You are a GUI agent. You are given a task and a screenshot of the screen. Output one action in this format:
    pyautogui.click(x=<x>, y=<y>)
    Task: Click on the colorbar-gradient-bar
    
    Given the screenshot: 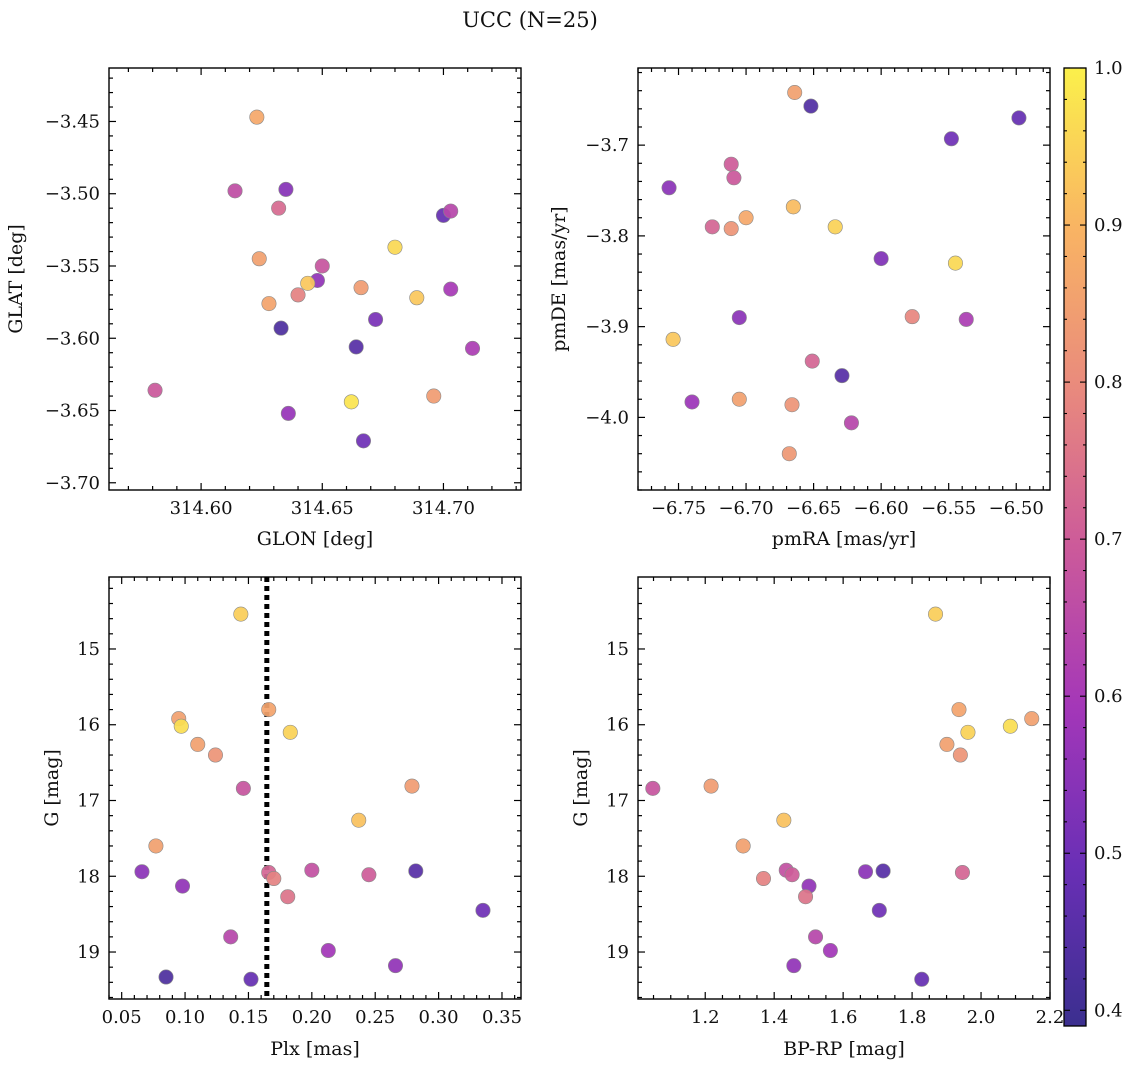 What is the action you would take?
    pyautogui.click(x=1075, y=547)
    